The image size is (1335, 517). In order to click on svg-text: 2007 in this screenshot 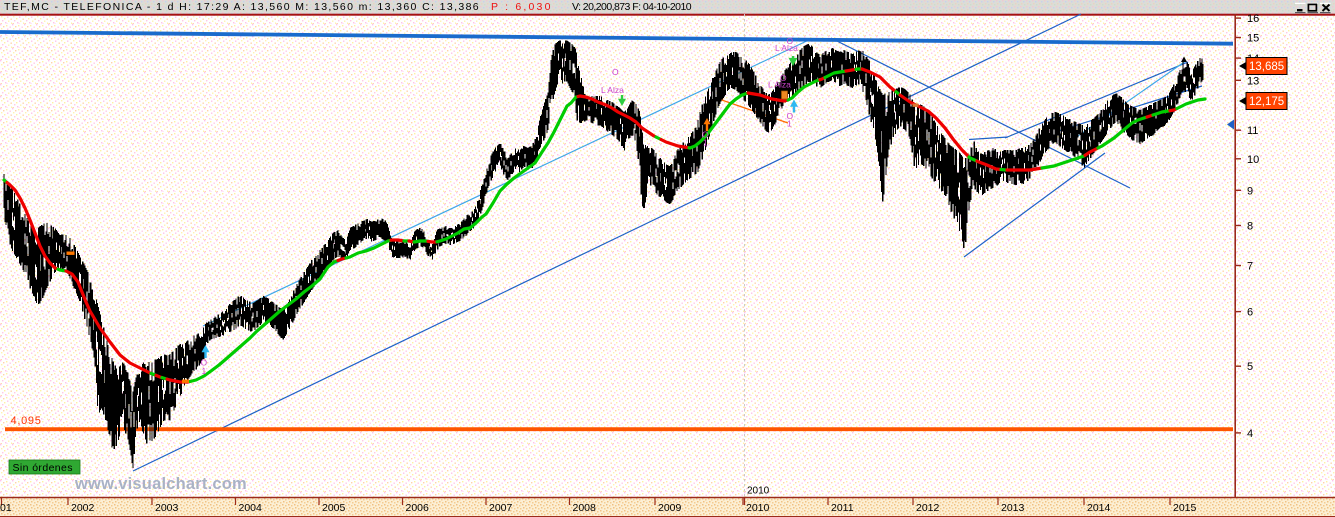, I will do `click(501, 508)`.